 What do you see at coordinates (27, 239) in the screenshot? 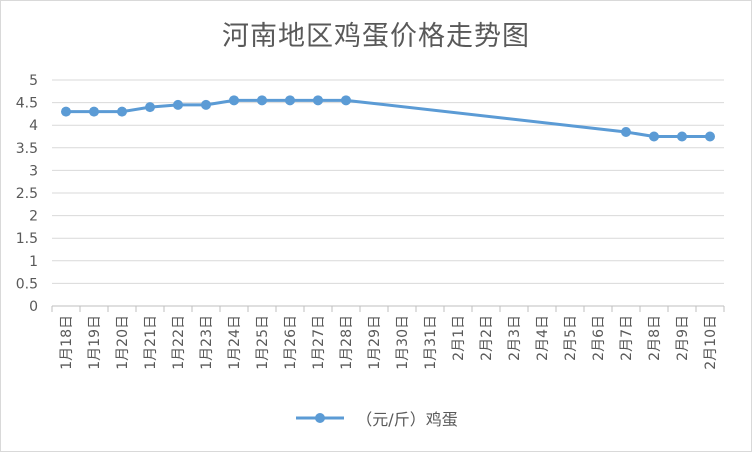
I see `y-tick-label: 1.5` at bounding box center [27, 239].